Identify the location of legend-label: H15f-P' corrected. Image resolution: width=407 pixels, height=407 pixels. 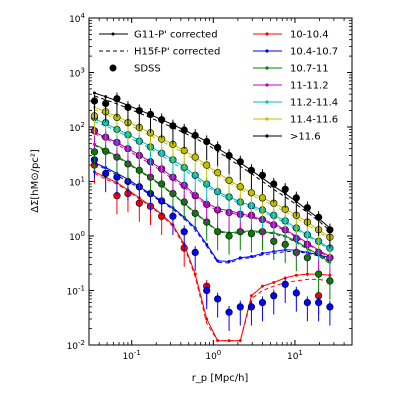
(177, 52).